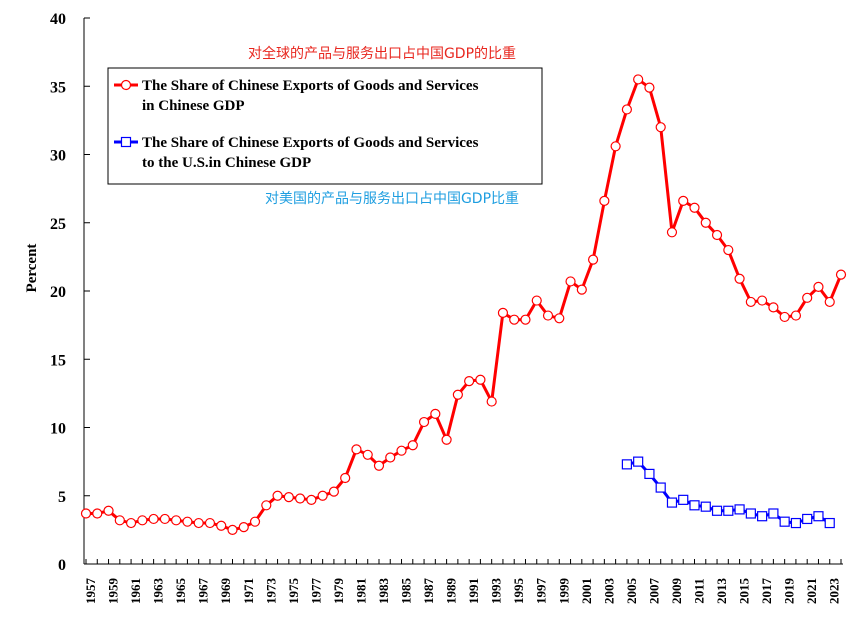 The height and width of the screenshot is (626, 868). I want to click on x-tick-label: 2009, so click(676, 591).